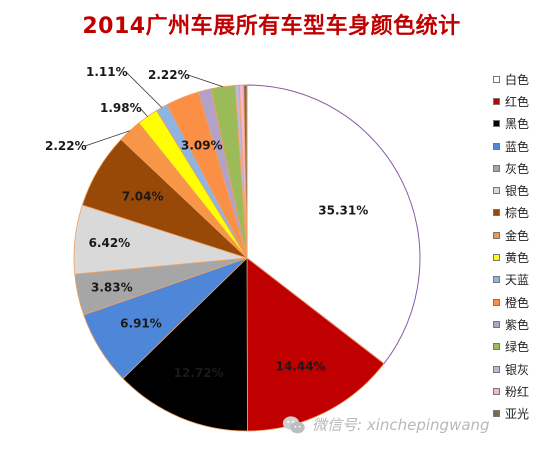  Describe the element at coordinates (517, 369) in the screenshot. I see `legend-label: 银灰` at that location.